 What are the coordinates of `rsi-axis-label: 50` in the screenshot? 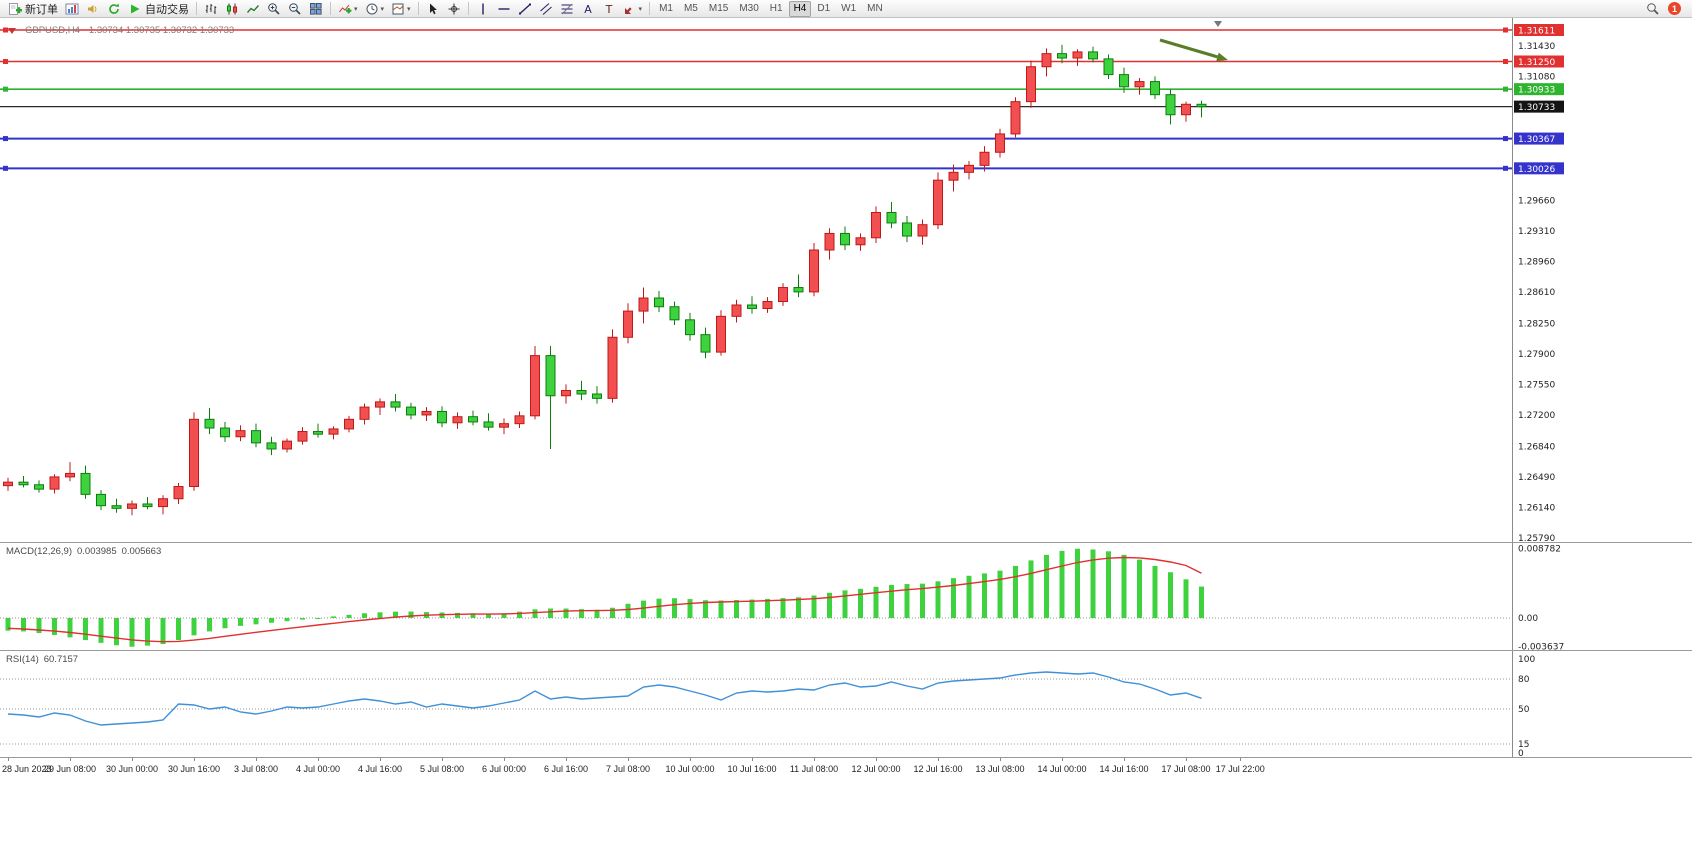 It's located at (1524, 710).